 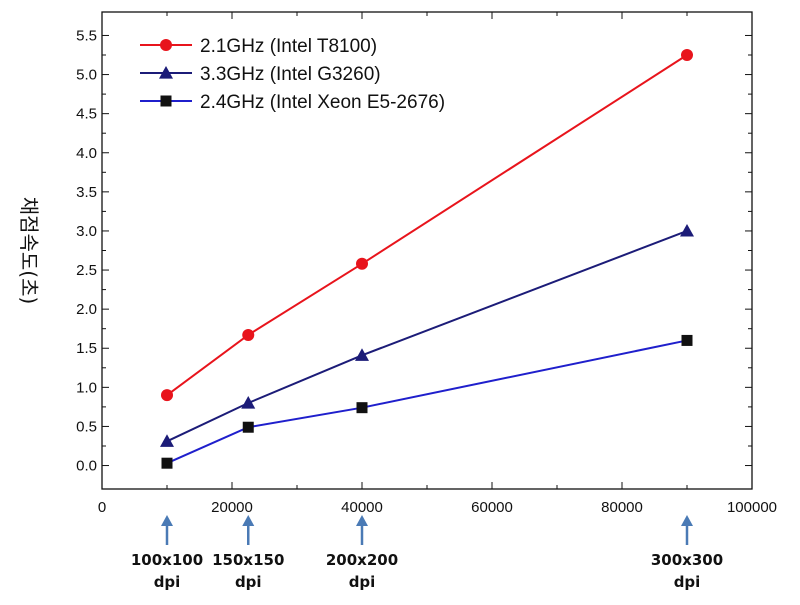 What do you see at coordinates (86, 270) in the screenshot?
I see `y-tick-label: 2.5` at bounding box center [86, 270].